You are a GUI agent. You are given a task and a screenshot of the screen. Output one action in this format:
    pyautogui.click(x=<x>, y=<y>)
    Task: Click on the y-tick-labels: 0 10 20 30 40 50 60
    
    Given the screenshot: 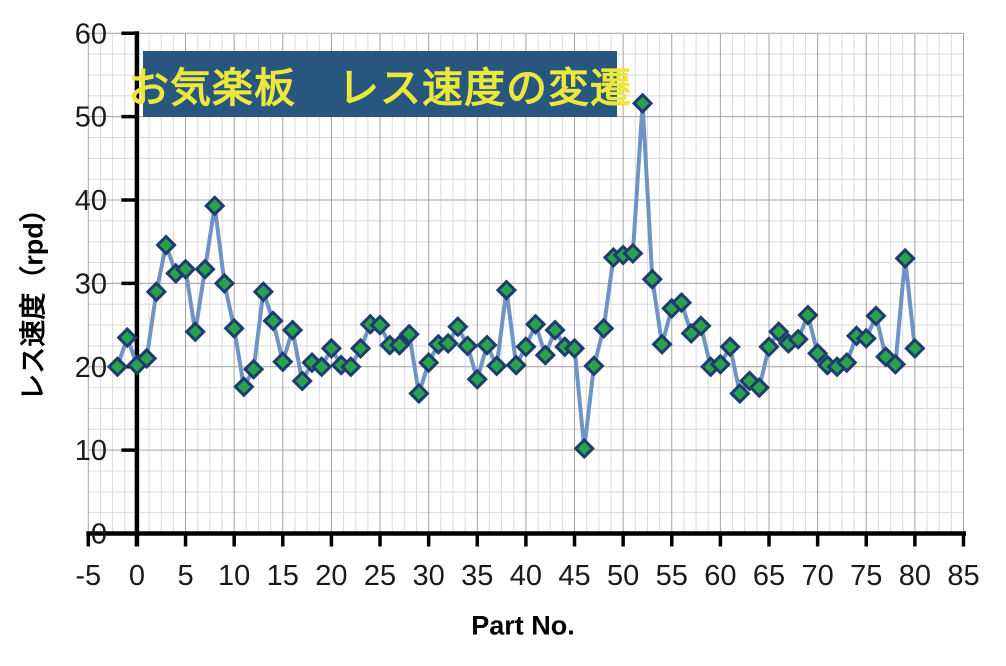 What is the action you would take?
    pyautogui.click(x=91, y=284)
    